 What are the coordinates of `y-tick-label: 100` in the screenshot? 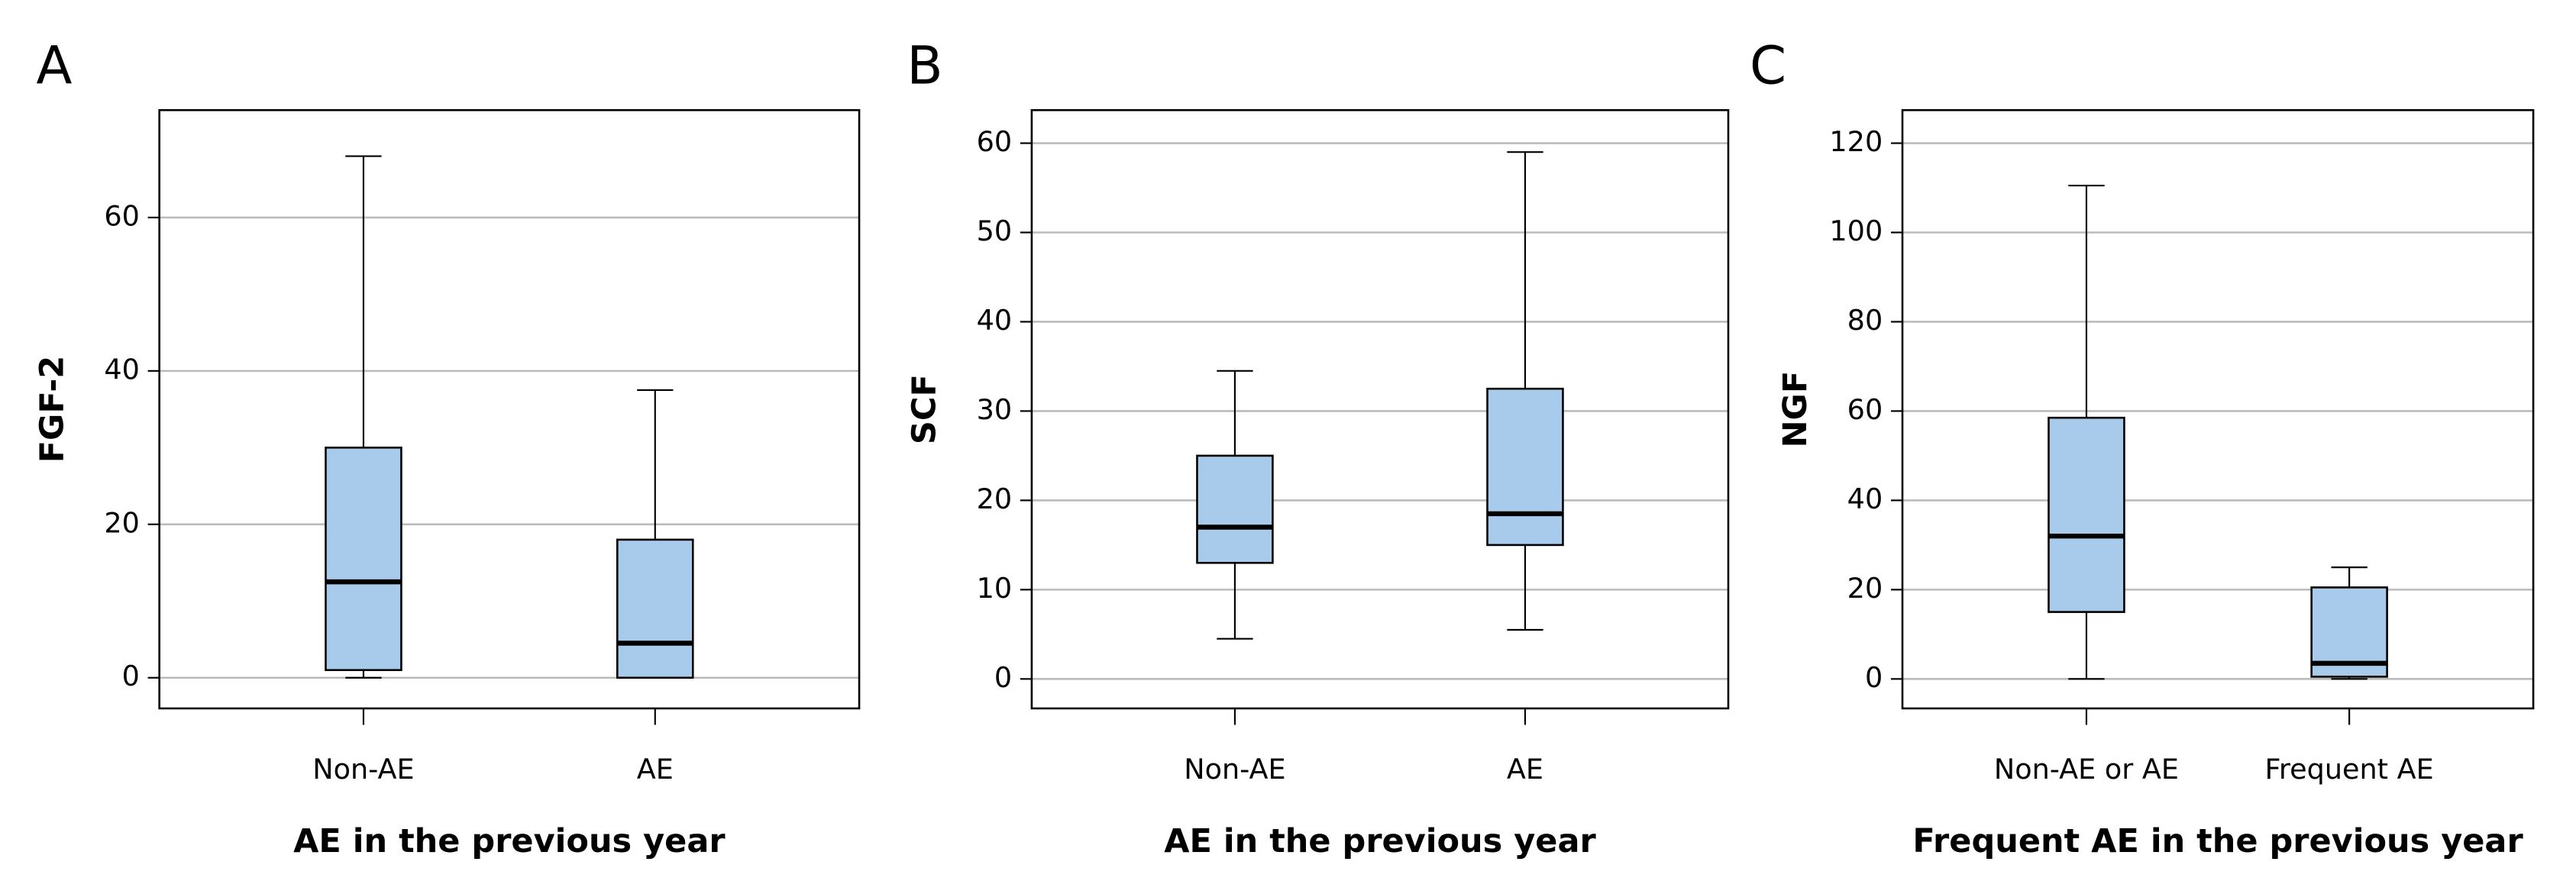 It's located at (1856, 231).